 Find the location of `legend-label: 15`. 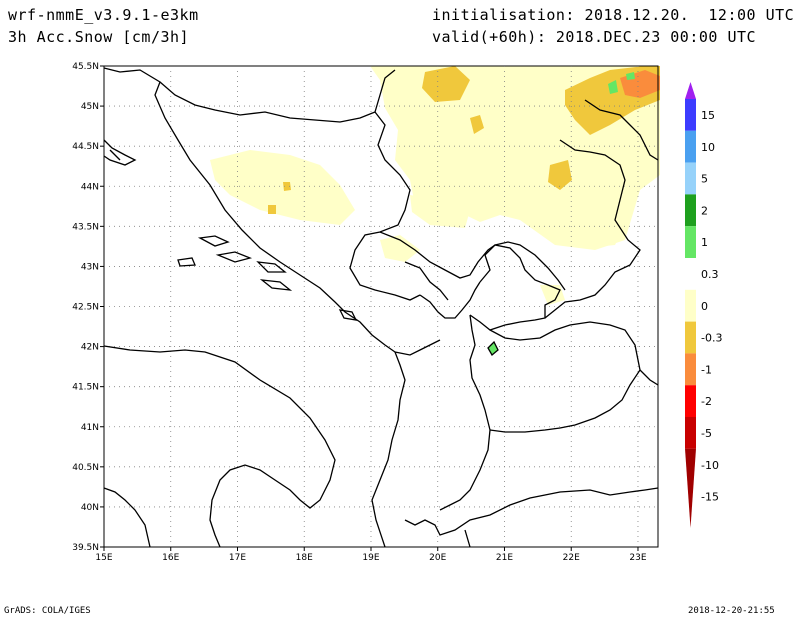

legend-label: 15 is located at coordinates (708, 115).